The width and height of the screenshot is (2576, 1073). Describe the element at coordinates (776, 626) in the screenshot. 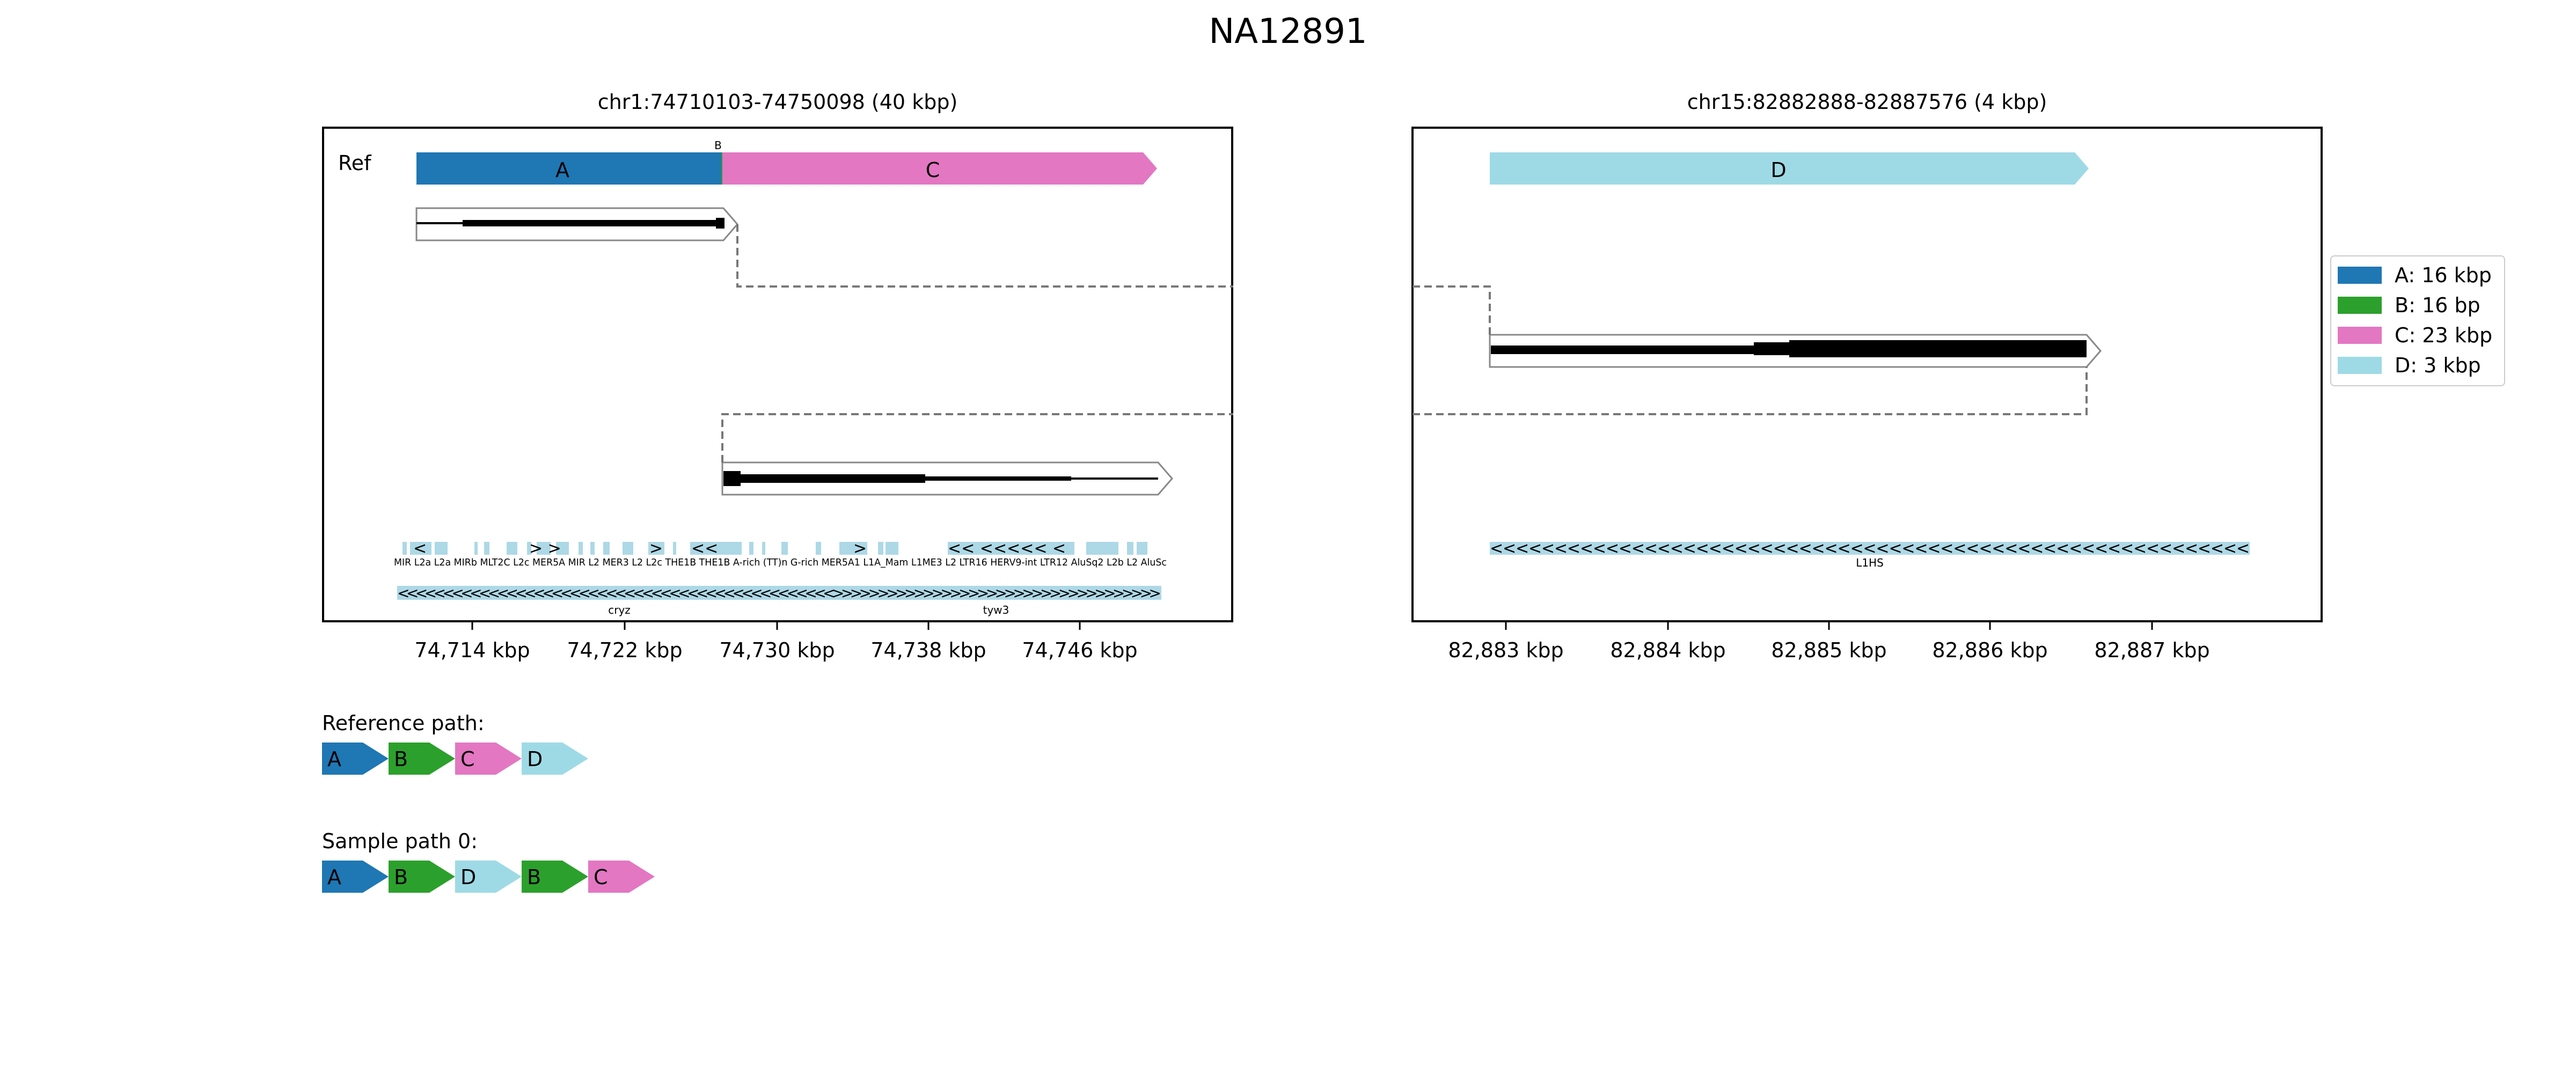

I see `x-axis-ticks-left` at that location.